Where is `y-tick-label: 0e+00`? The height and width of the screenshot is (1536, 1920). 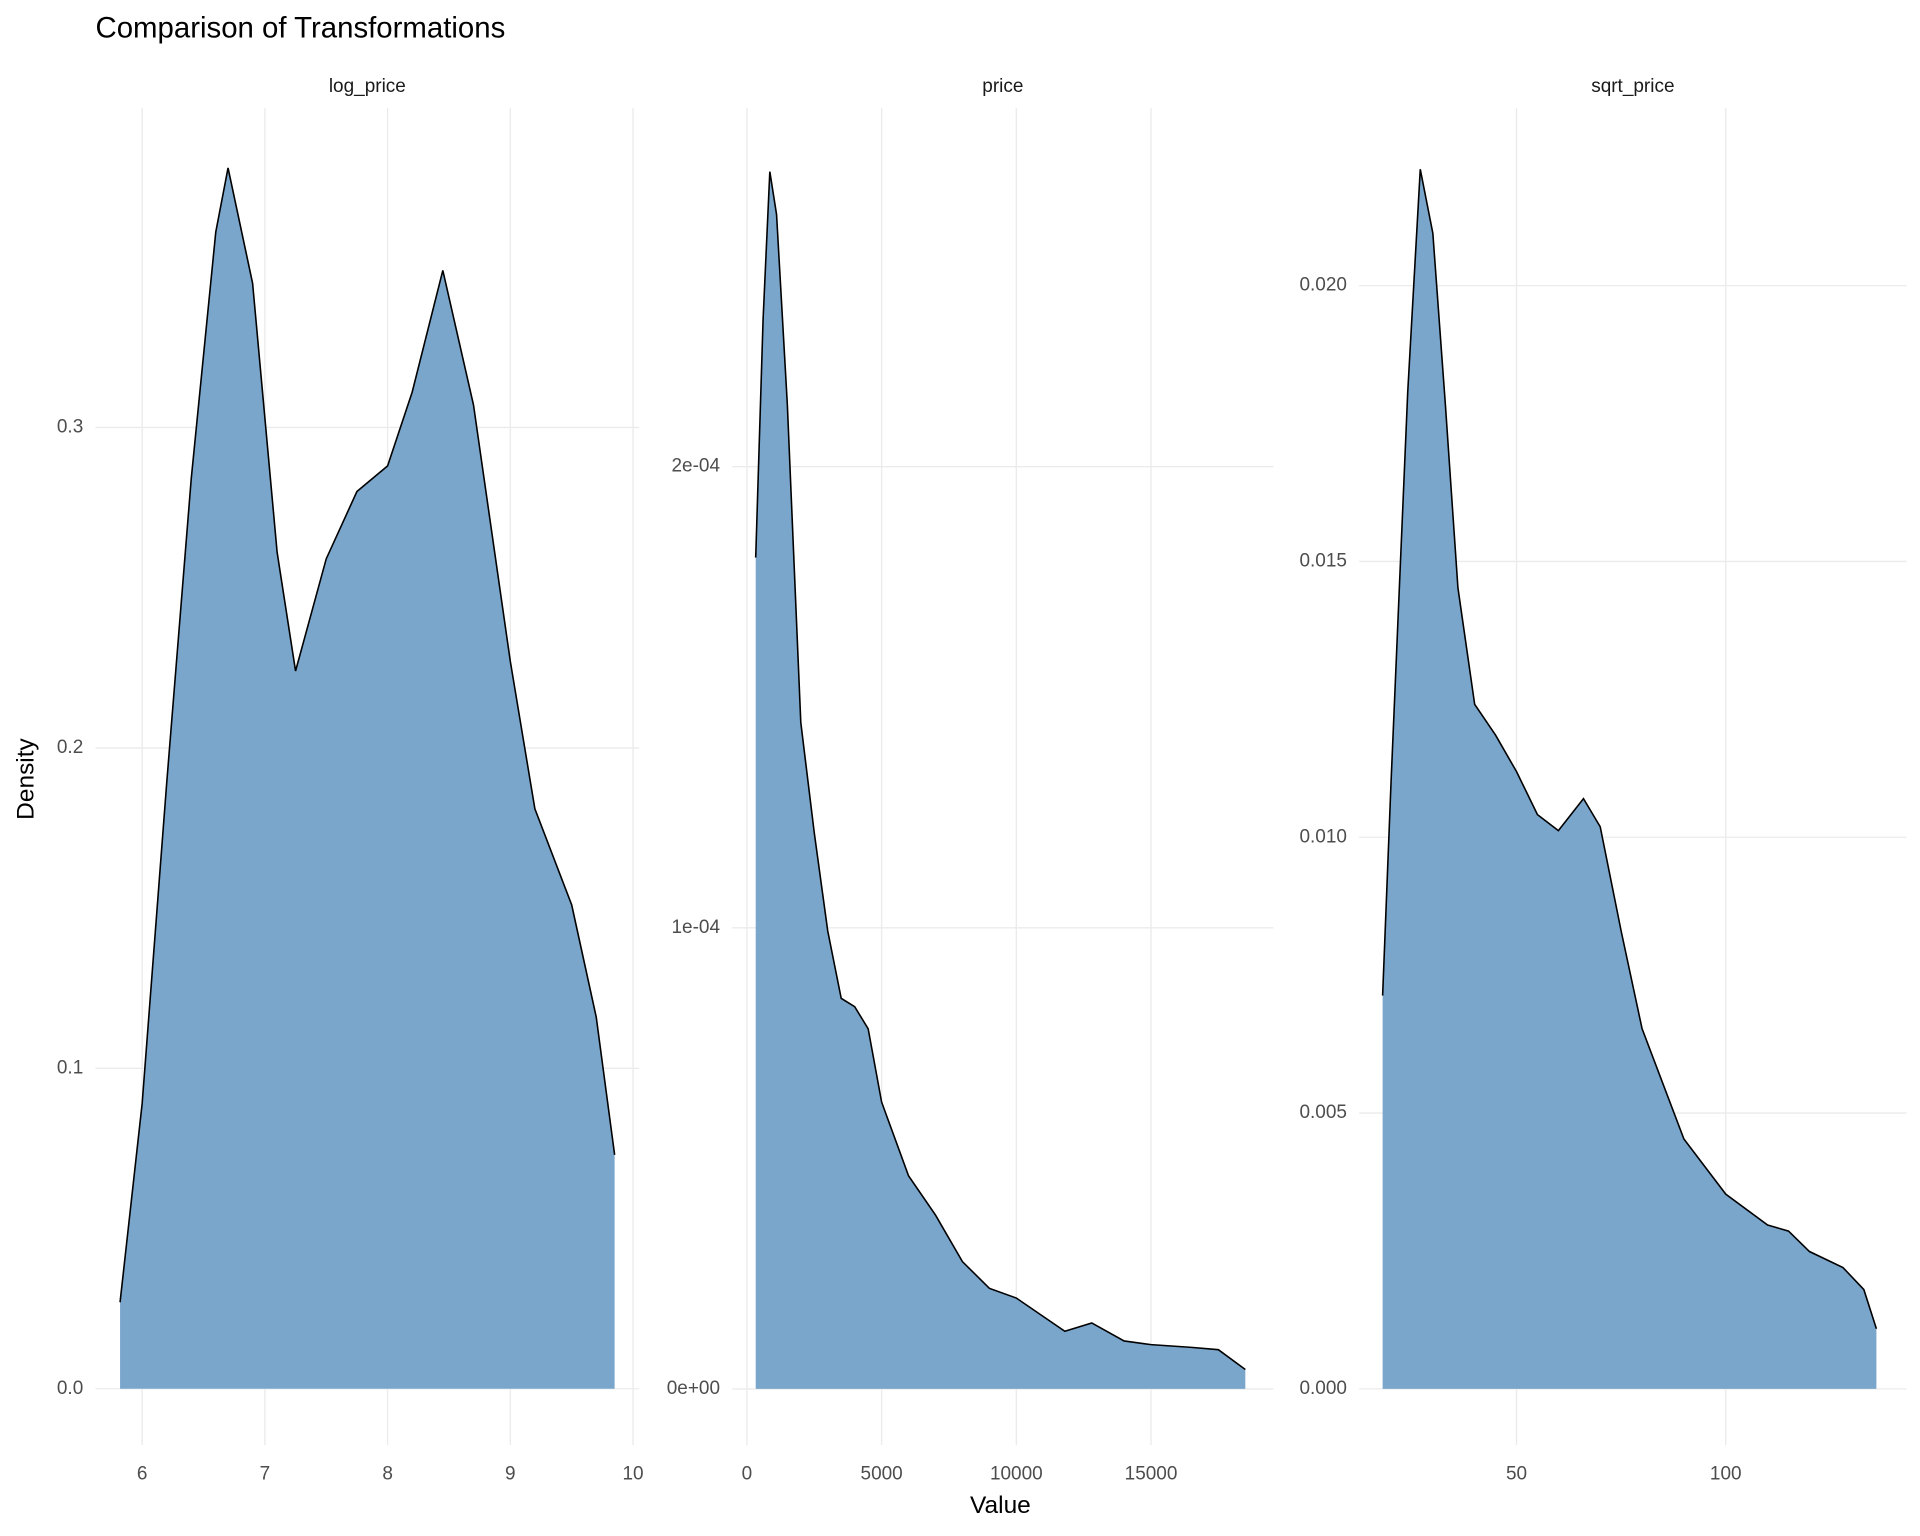 y-tick-label: 0e+00 is located at coordinates (693, 1388).